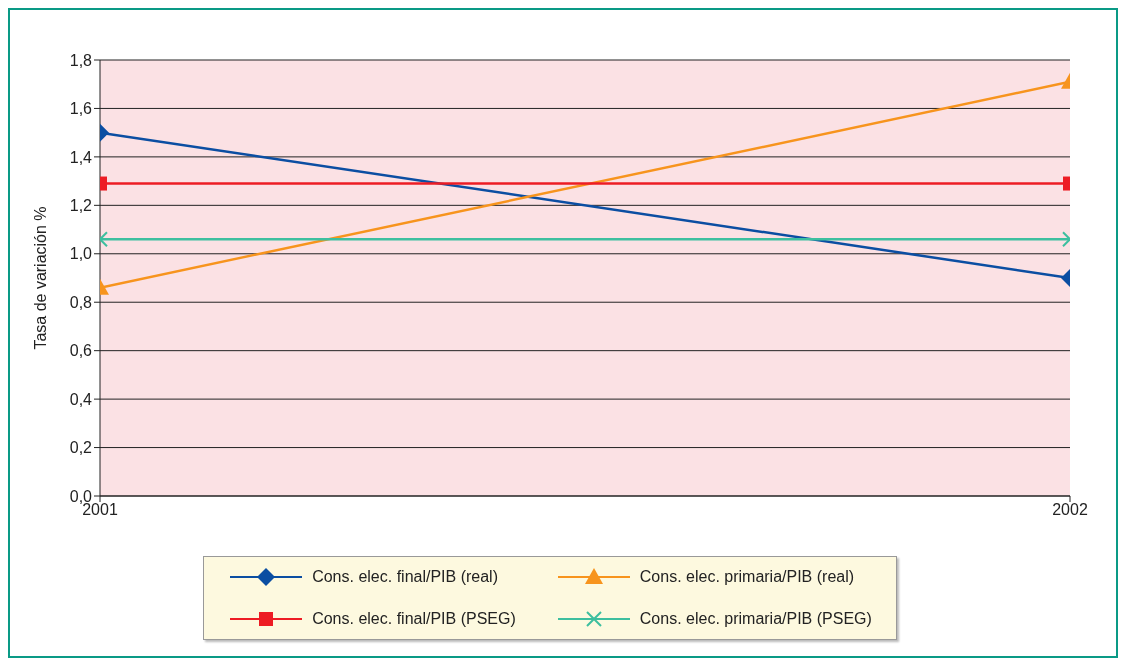 Image resolution: width=1128 pixels, height=668 pixels. I want to click on y-tick-label: 0,6, so click(81, 351).